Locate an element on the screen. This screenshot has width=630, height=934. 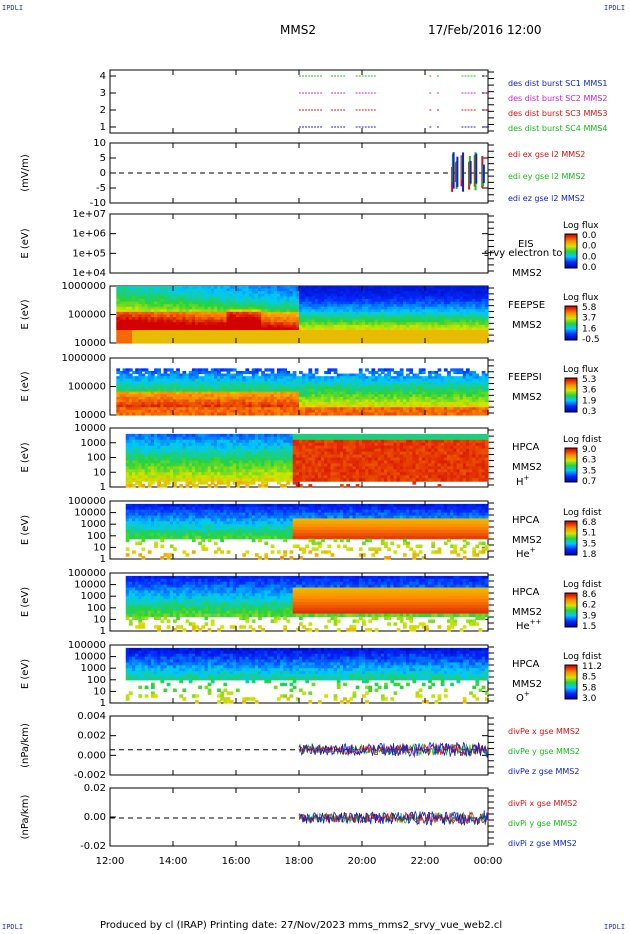
divpi-ytick-label: 0.02 is located at coordinates (95, 788).